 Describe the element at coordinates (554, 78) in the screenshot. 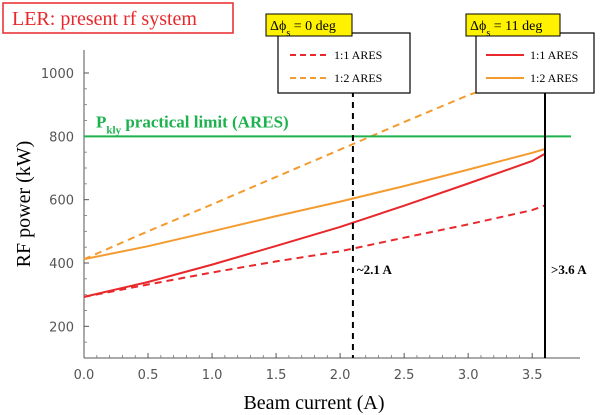

I see `legend-dphi11-item-12: 1:2 ARES` at that location.